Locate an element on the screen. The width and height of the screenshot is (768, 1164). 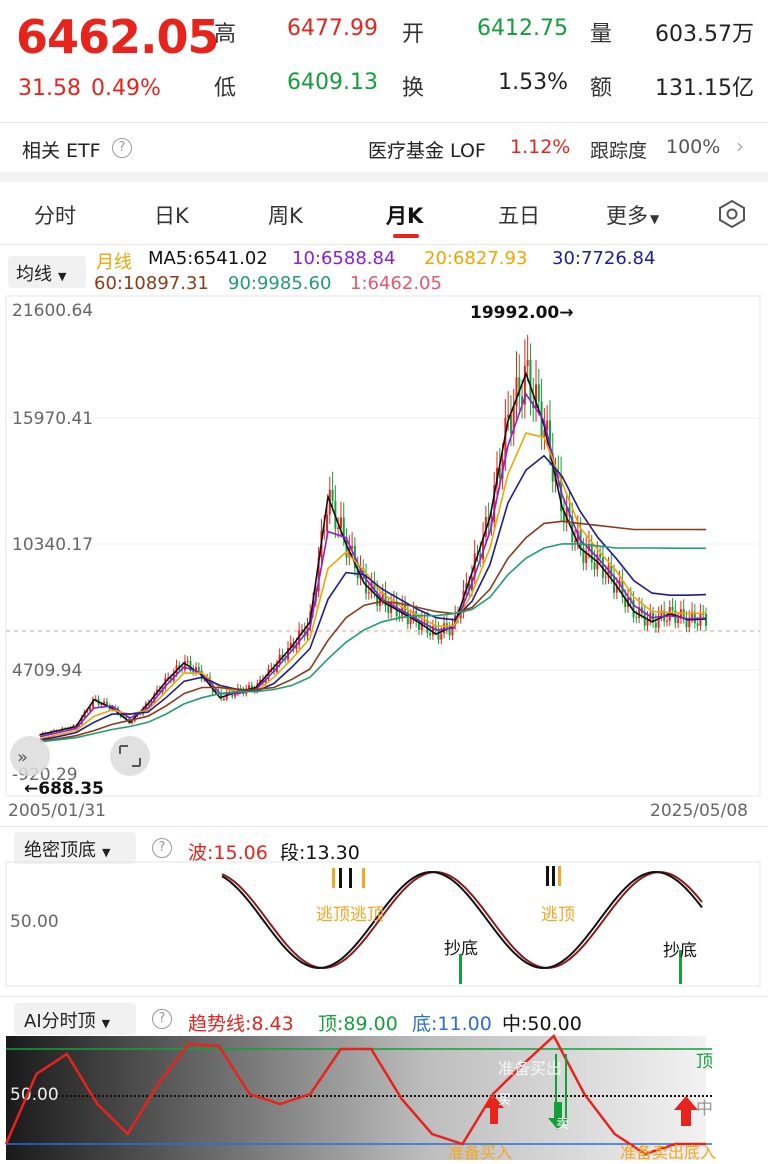
open-label: 开 is located at coordinates (413, 34).